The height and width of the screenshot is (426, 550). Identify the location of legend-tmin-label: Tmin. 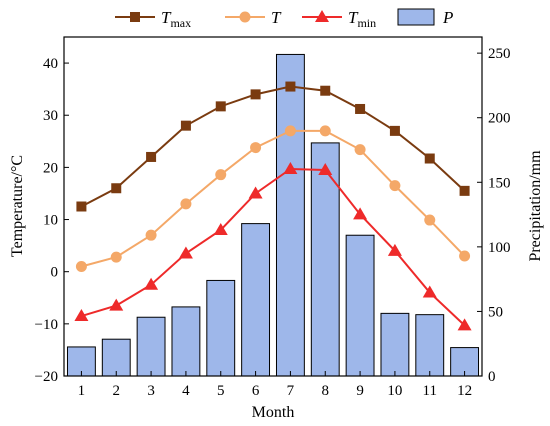
(362, 19).